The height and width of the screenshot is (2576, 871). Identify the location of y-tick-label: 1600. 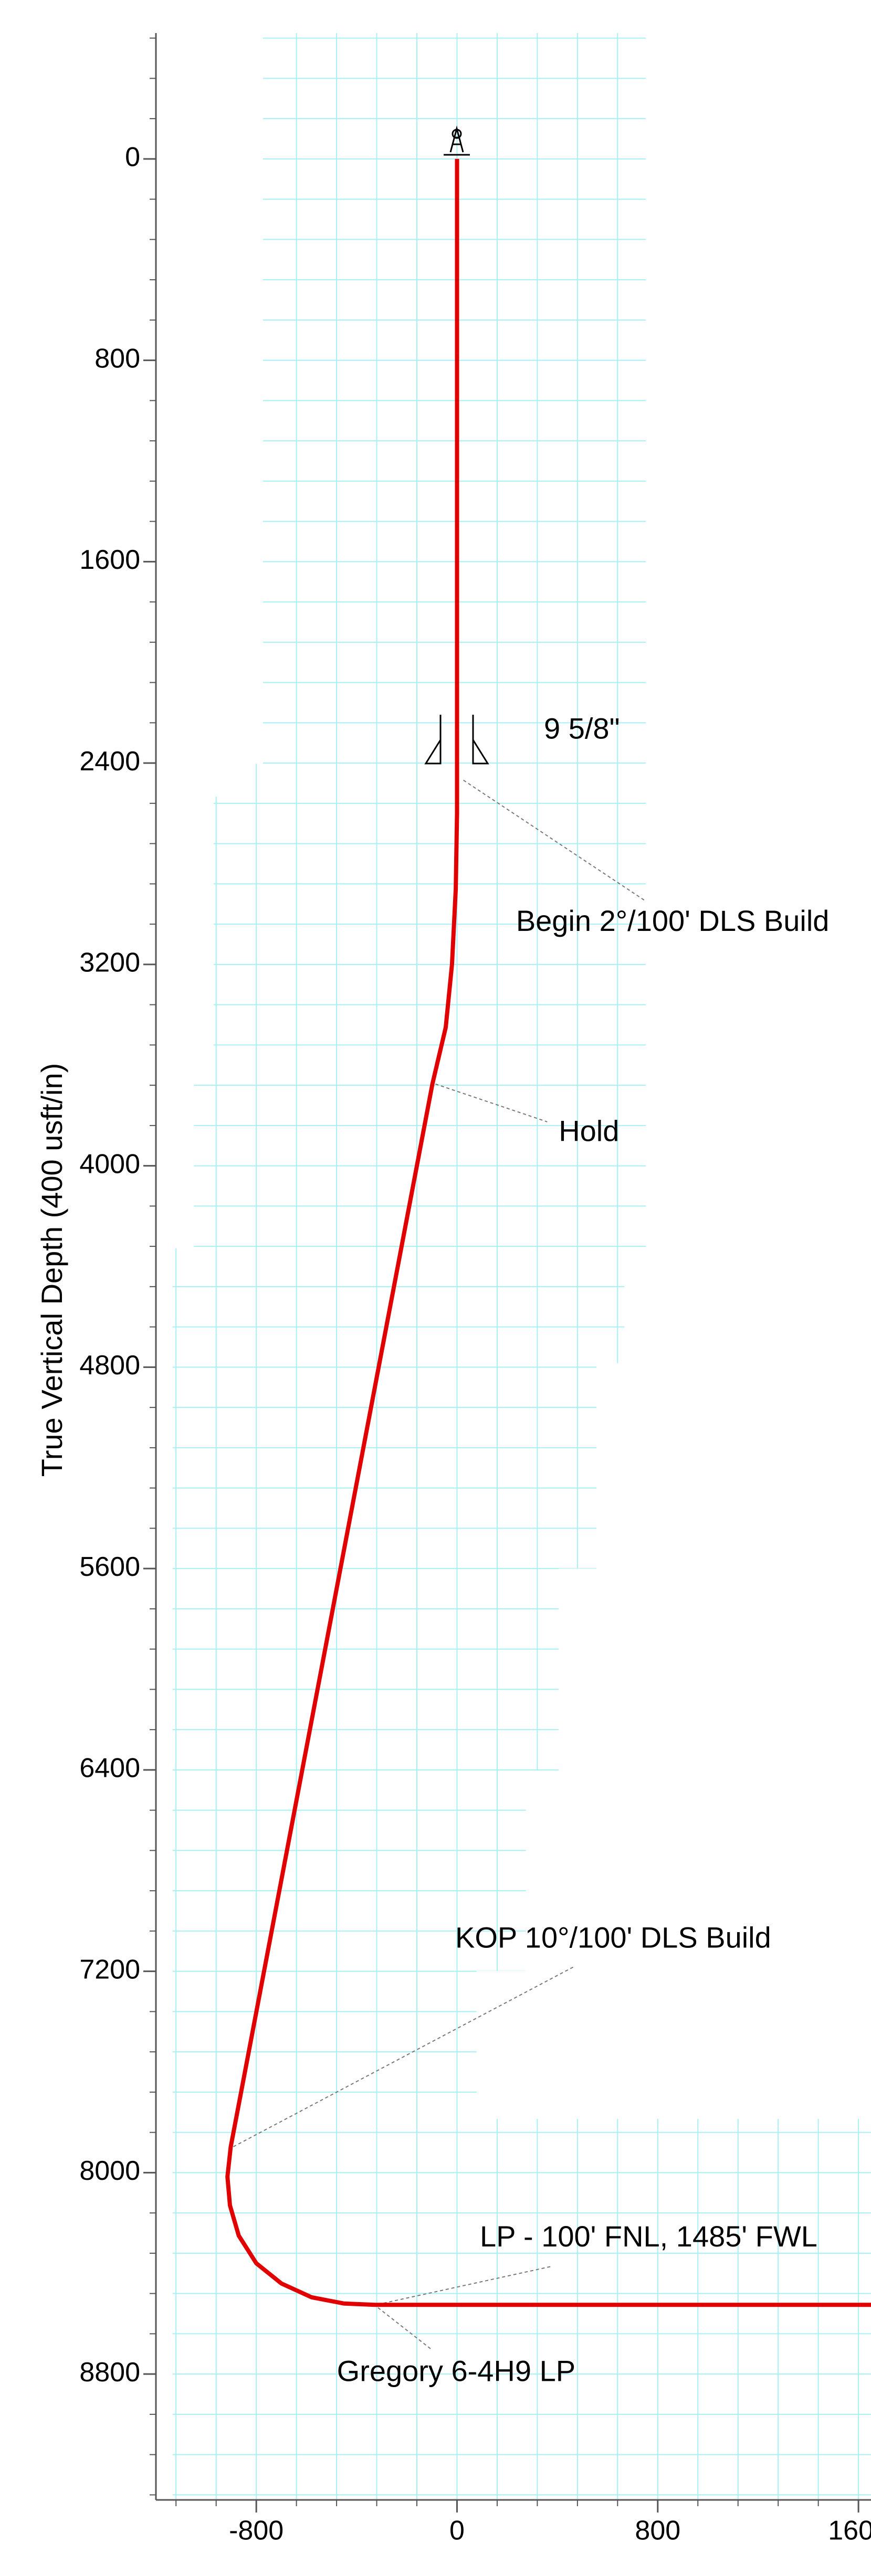
(109, 560).